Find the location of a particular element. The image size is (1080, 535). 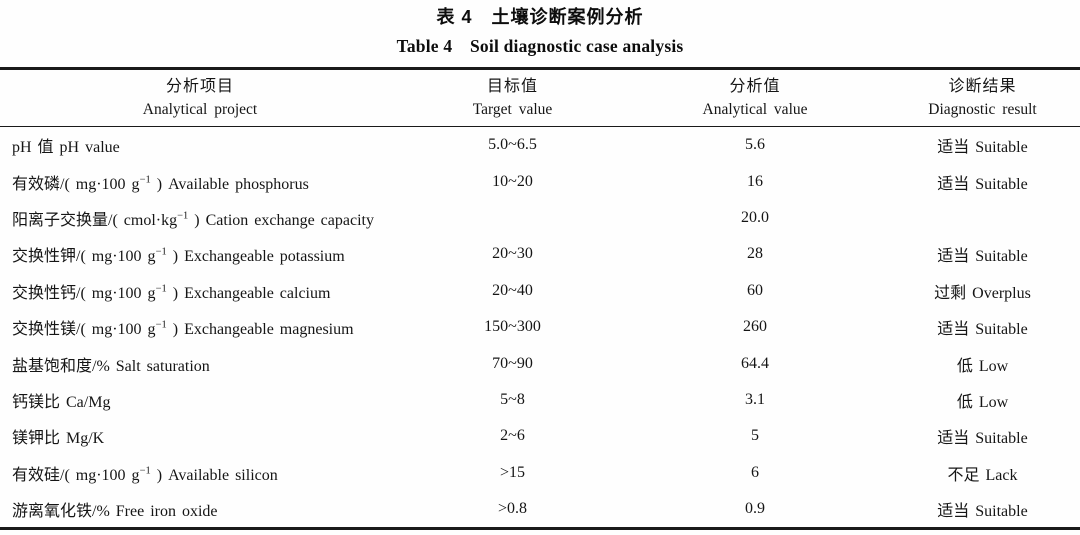

analytical-value-cell: 5.6 is located at coordinates (755, 145).